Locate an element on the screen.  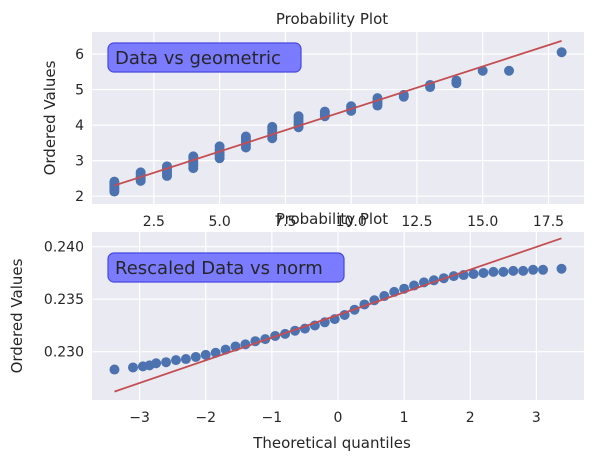
x-tick-label: 5.0 is located at coordinates (219, 222).